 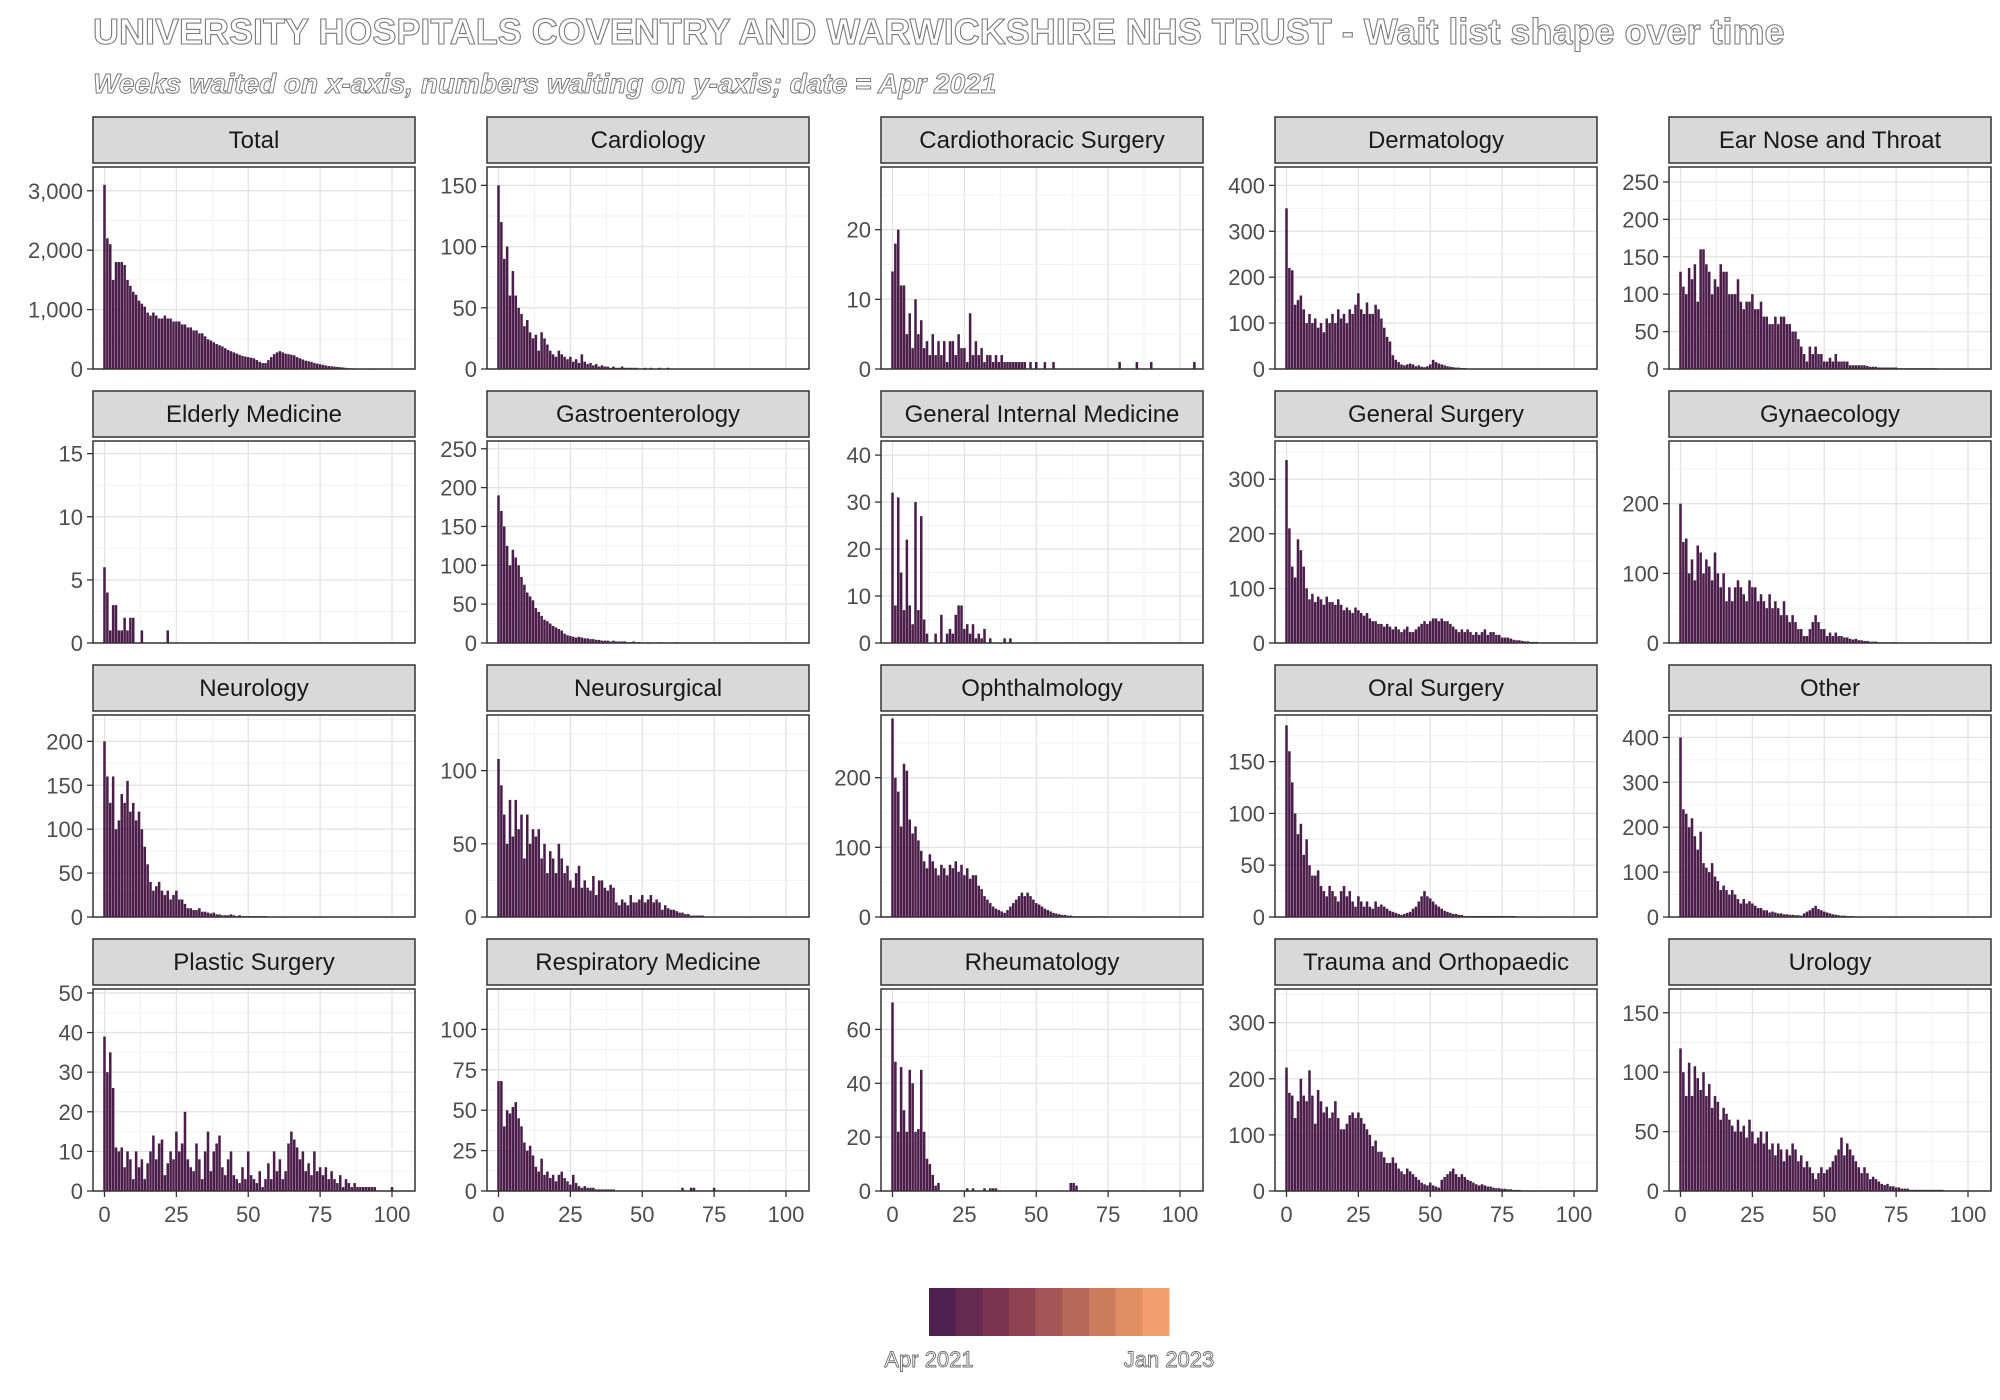 What do you see at coordinates (1169, 1359) in the screenshot?
I see `legend-end-label: Jan 2023` at bounding box center [1169, 1359].